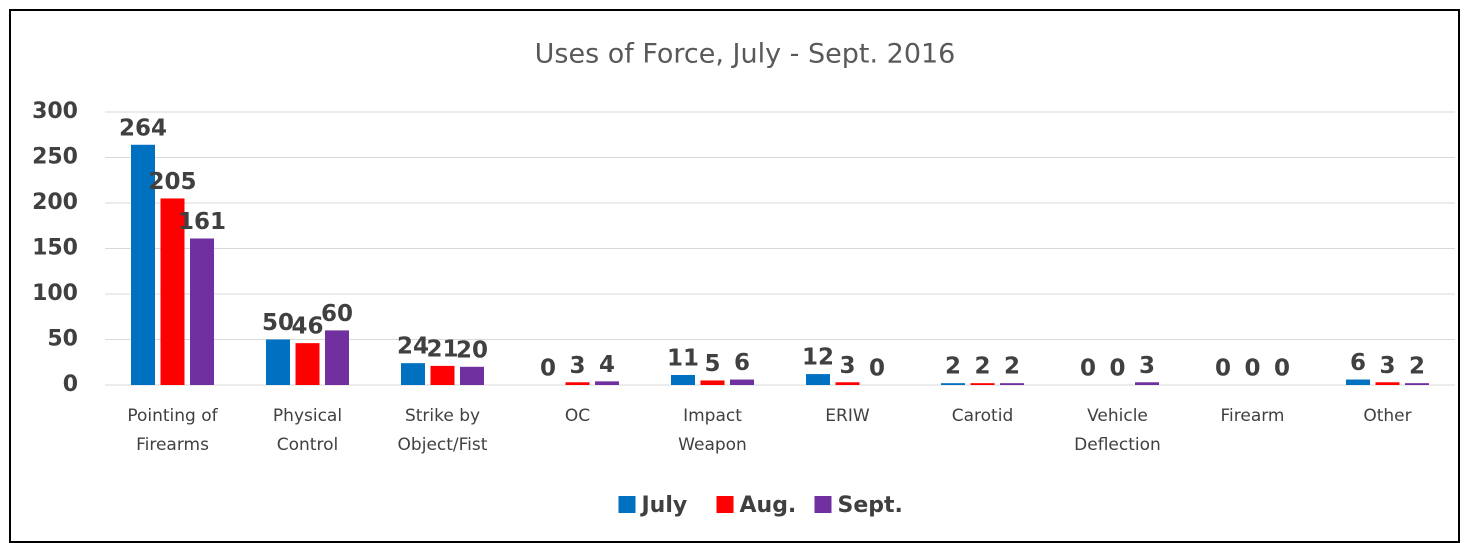  What do you see at coordinates (1117, 430) in the screenshot?
I see `x-tick-label: Vehicle Deflection` at bounding box center [1117, 430].